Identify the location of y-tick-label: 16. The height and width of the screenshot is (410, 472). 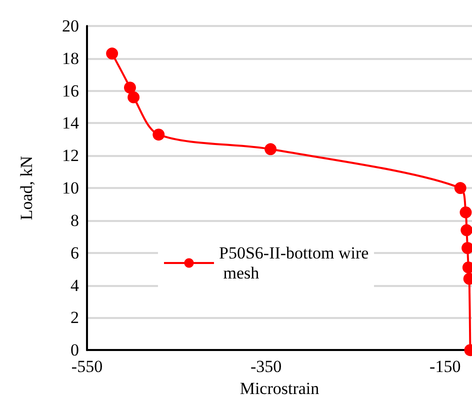
(70, 90).